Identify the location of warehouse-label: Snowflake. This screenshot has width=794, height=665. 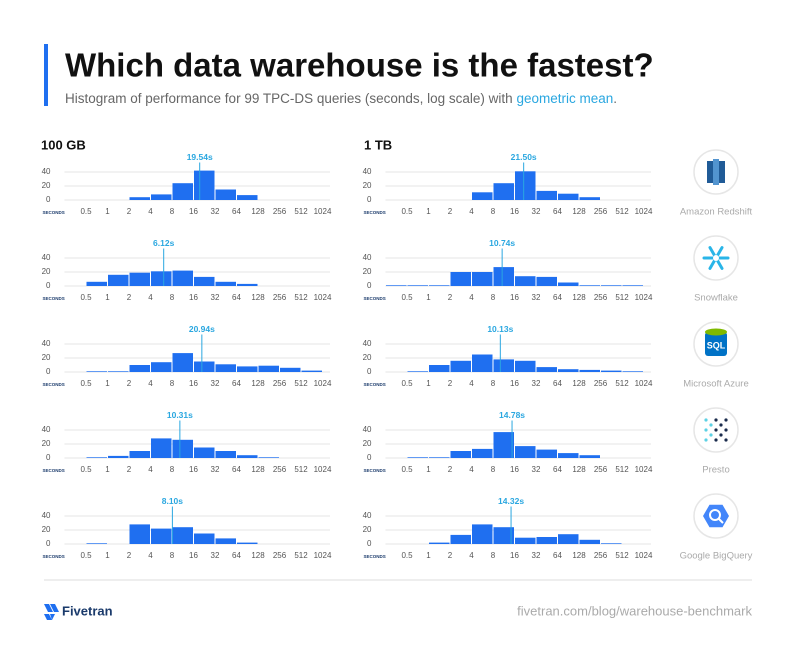
(716, 298).